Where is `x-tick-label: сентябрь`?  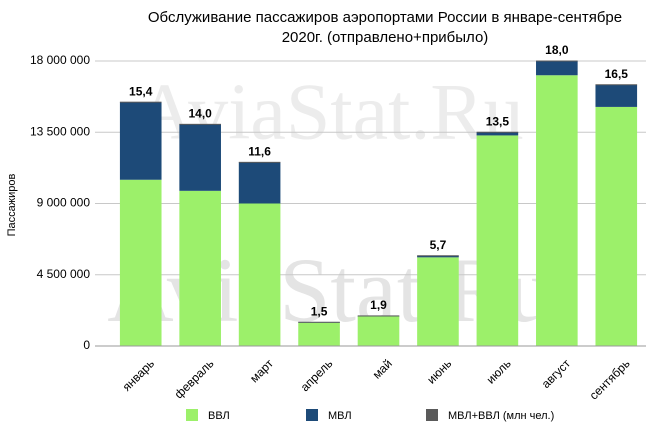 x-tick-label: сентябрь is located at coordinates (610, 379).